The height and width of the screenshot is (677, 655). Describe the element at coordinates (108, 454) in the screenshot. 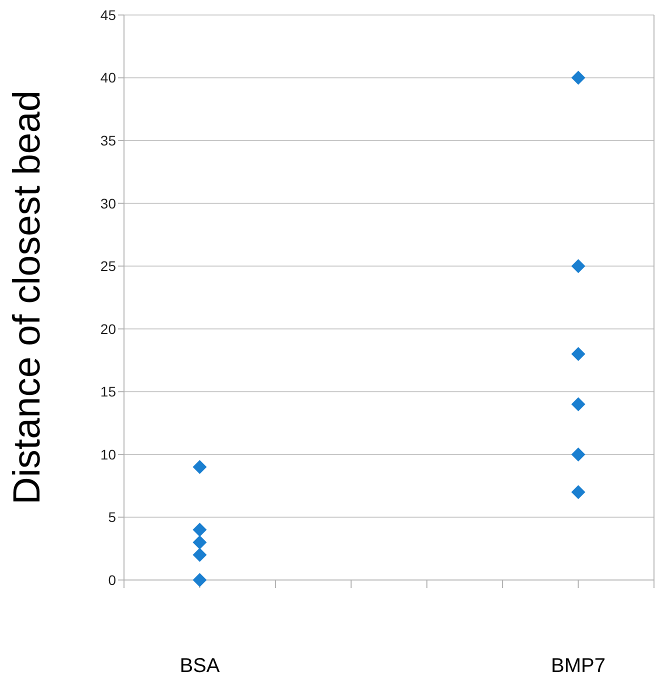

I see `y-tick-label: 10` at that location.